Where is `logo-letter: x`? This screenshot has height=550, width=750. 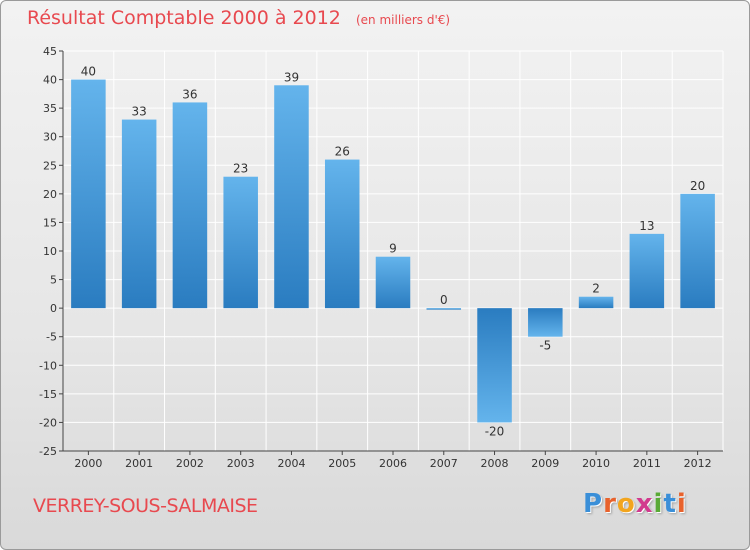
logo-letter: x is located at coordinates (644, 504).